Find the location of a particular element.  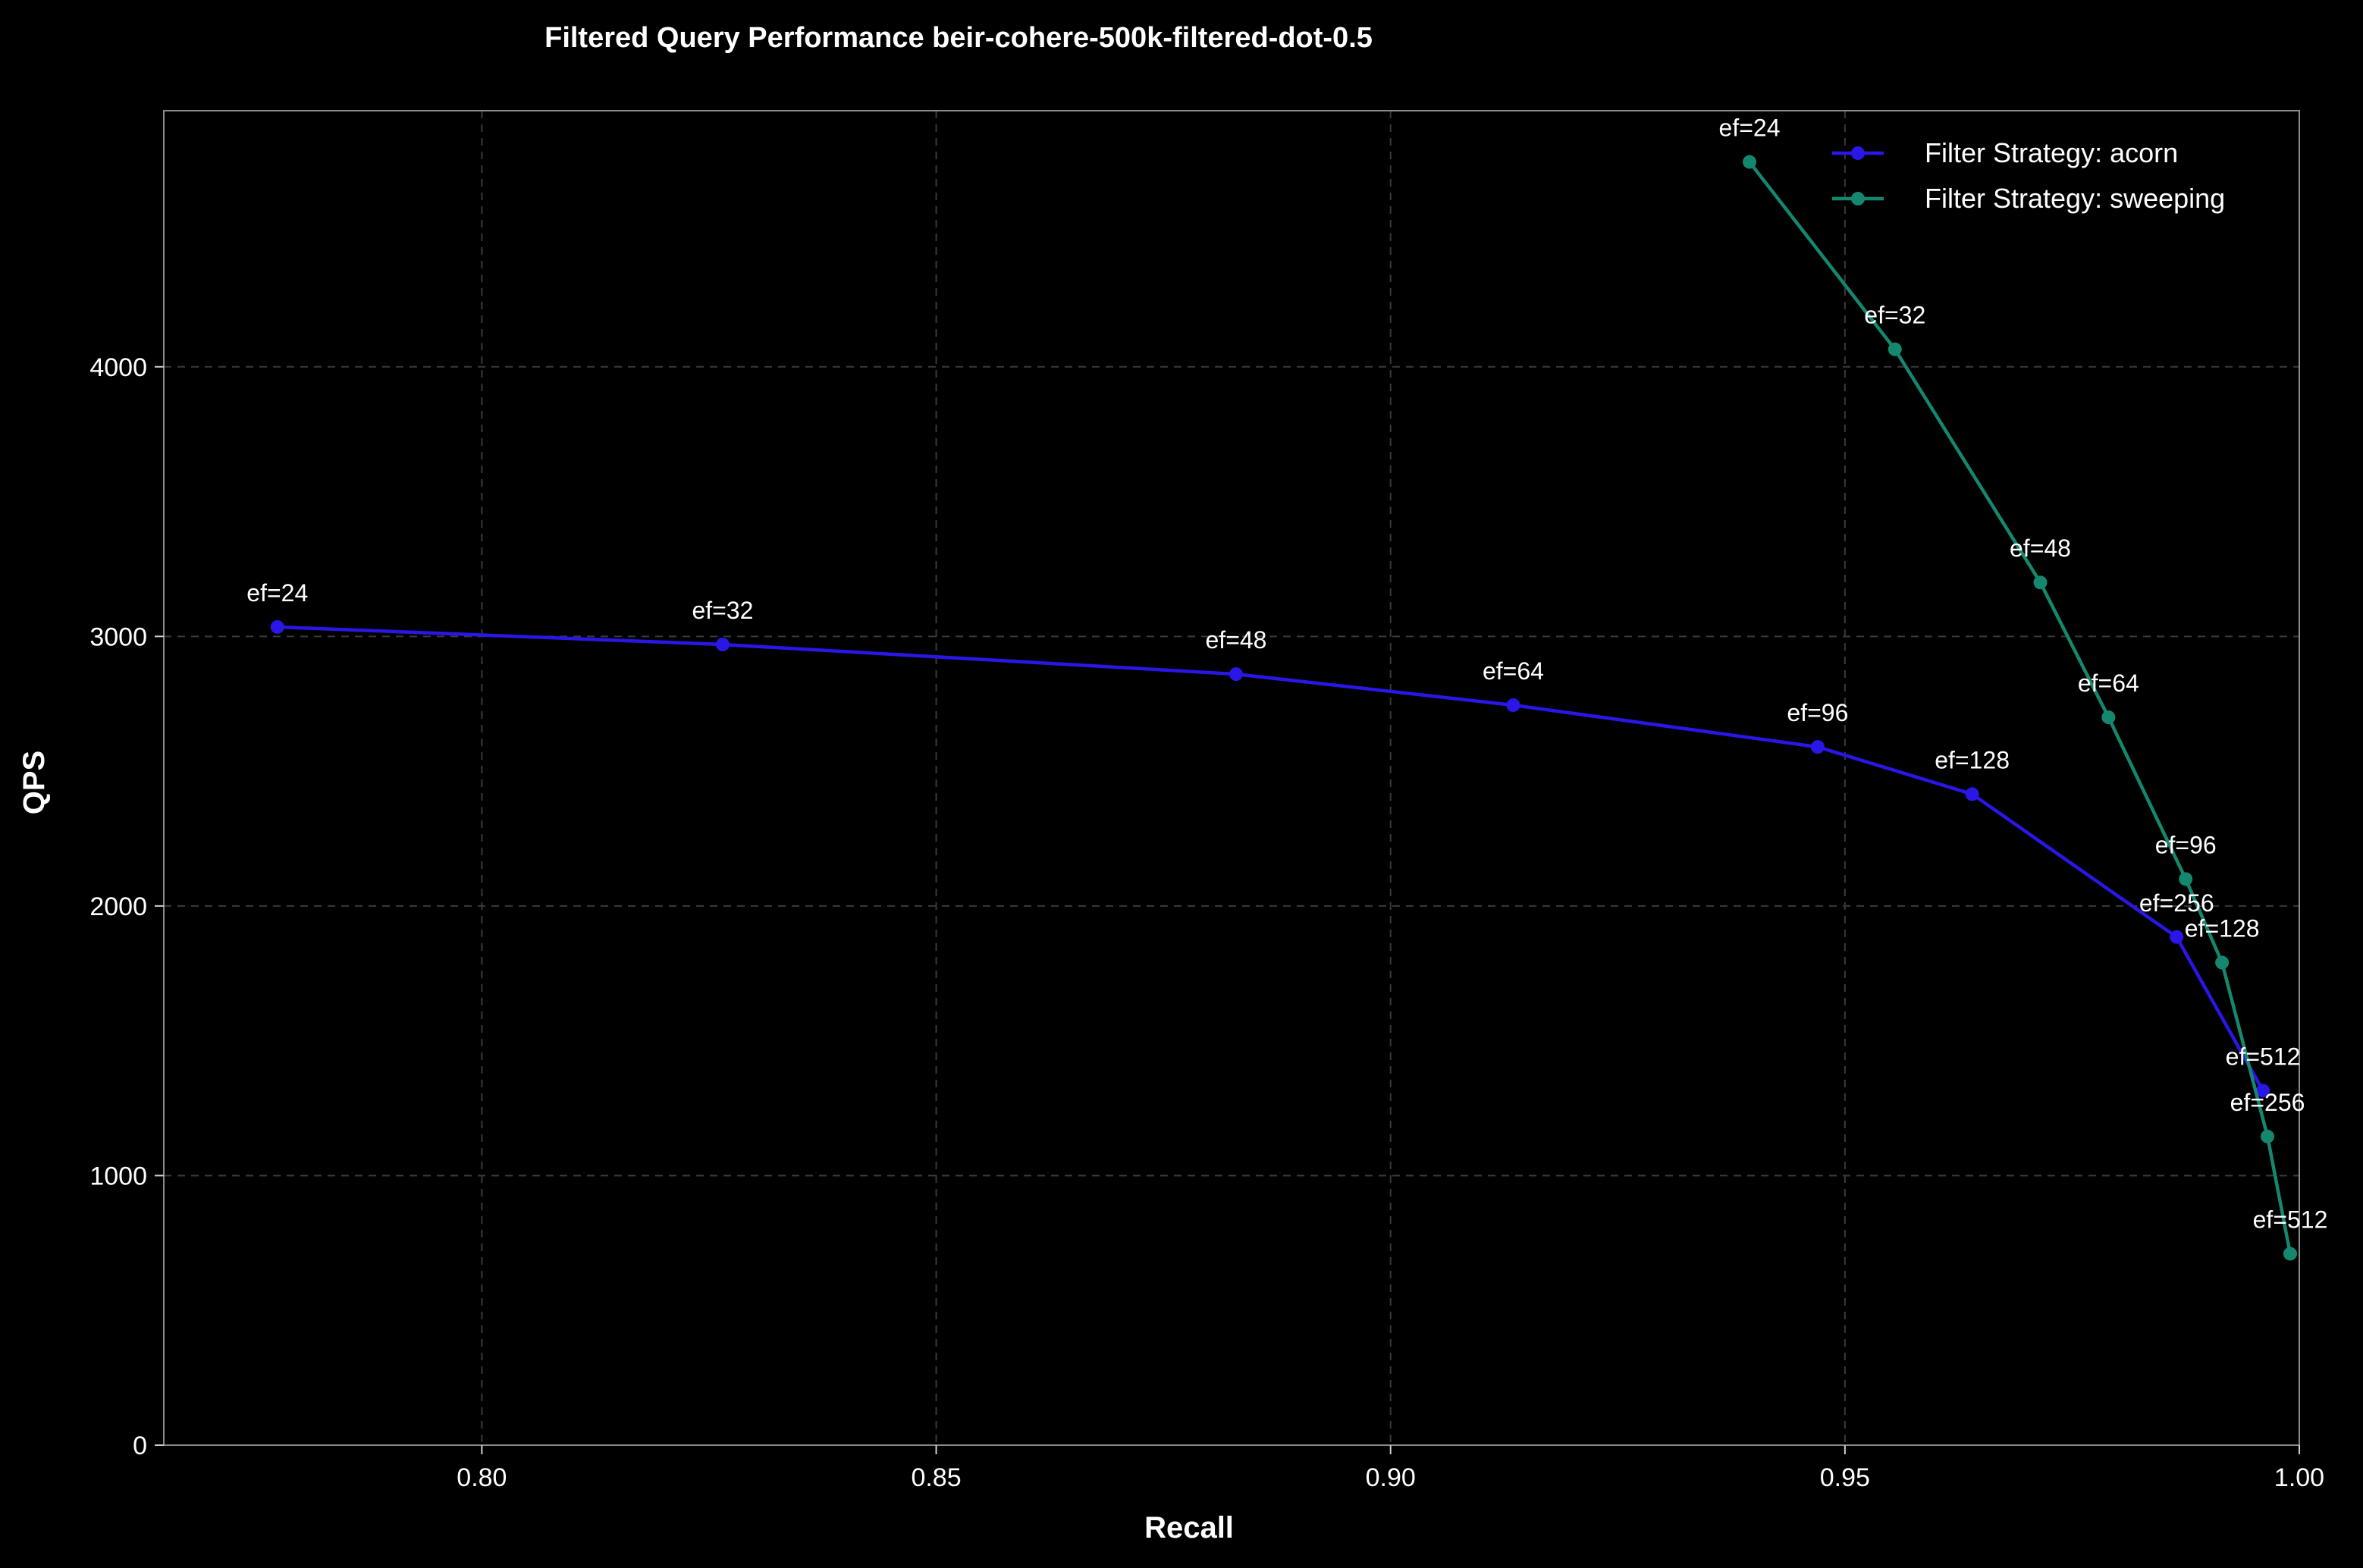

y-tick-label: 0 is located at coordinates (140, 1446).